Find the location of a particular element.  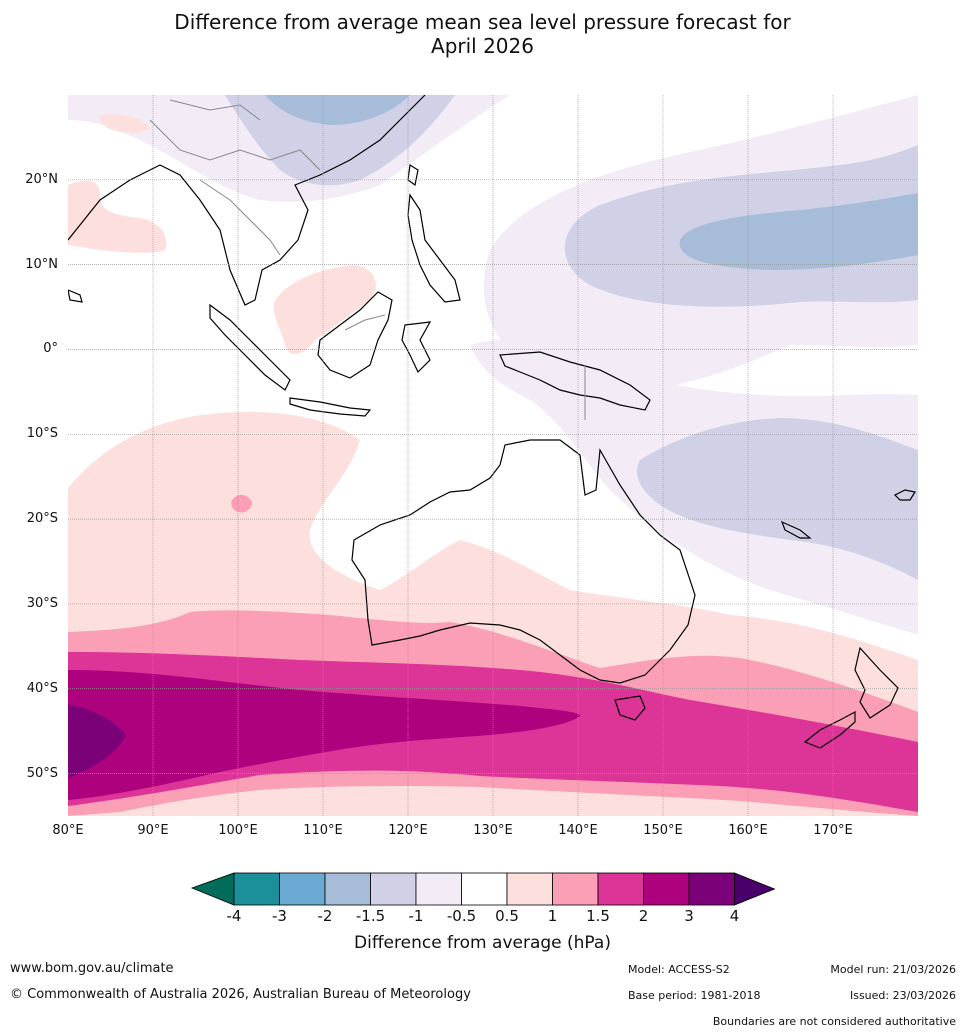

country-borders is located at coordinates (367, 259).